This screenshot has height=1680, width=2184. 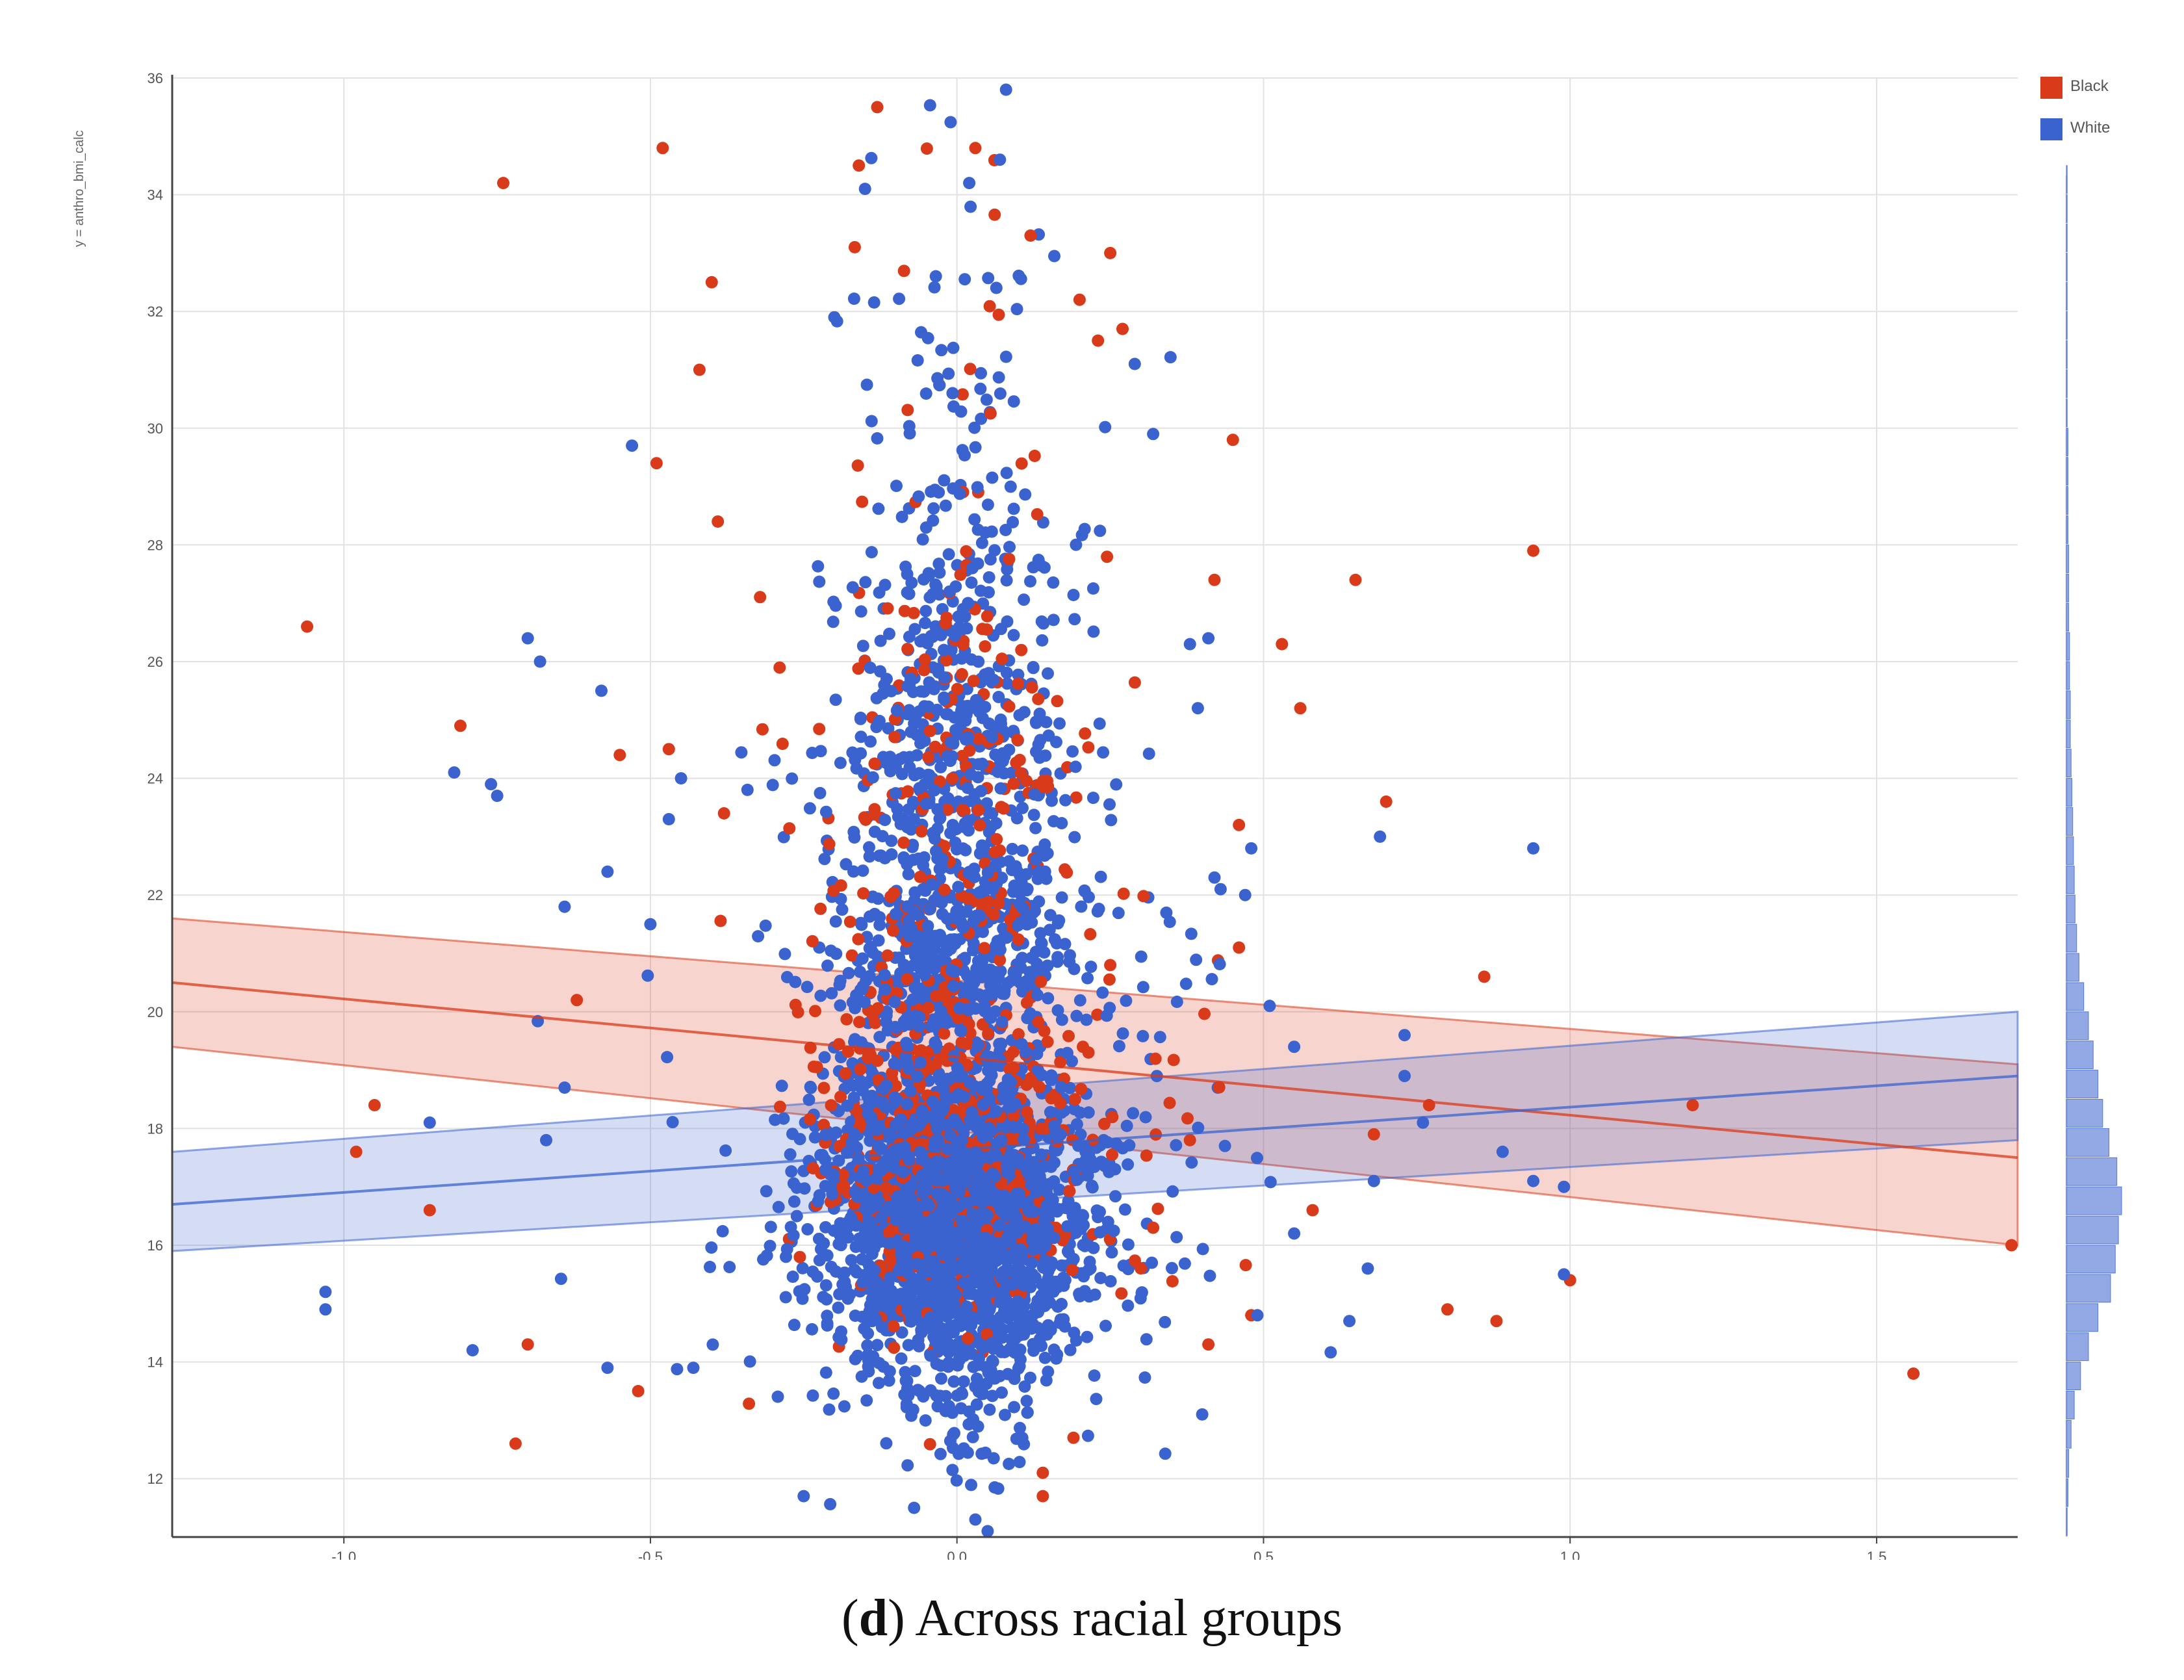 I want to click on legend: Black White, so click(x=2075, y=108).